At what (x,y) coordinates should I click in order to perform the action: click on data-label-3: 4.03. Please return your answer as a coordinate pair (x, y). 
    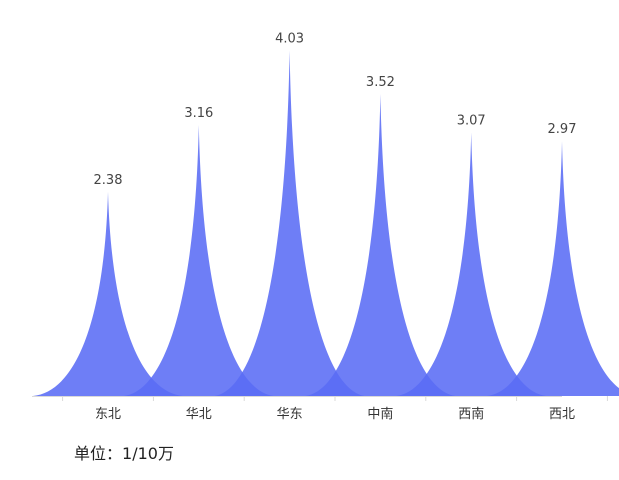
    Looking at the image, I should click on (289, 38).